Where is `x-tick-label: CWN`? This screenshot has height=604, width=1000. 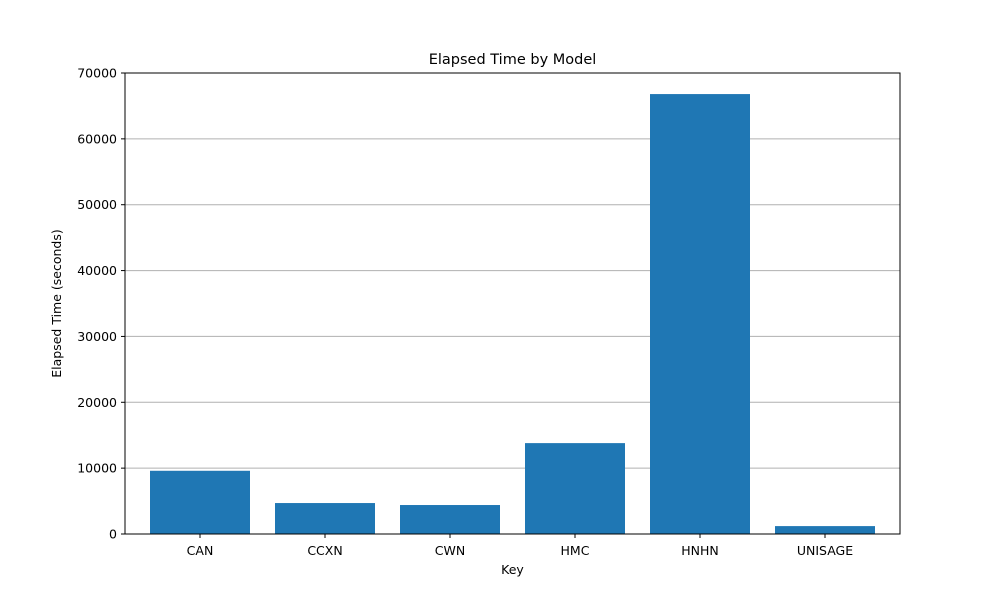
x-tick-label: CWN is located at coordinates (450, 550).